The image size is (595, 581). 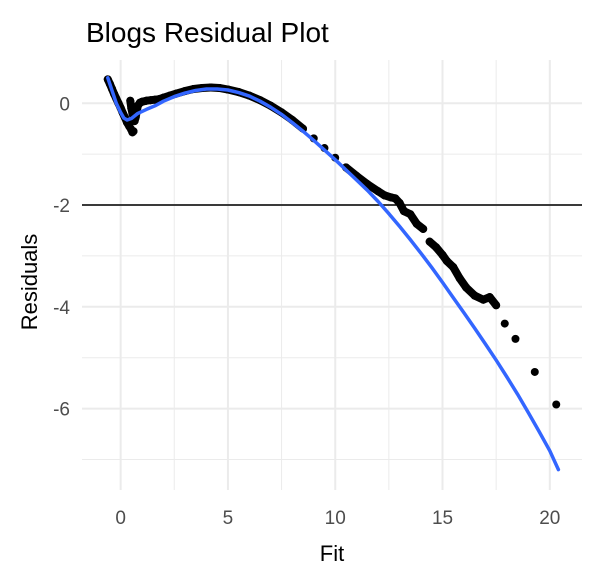 What do you see at coordinates (61, 410) in the screenshot?
I see `y-tick-label: -6` at bounding box center [61, 410].